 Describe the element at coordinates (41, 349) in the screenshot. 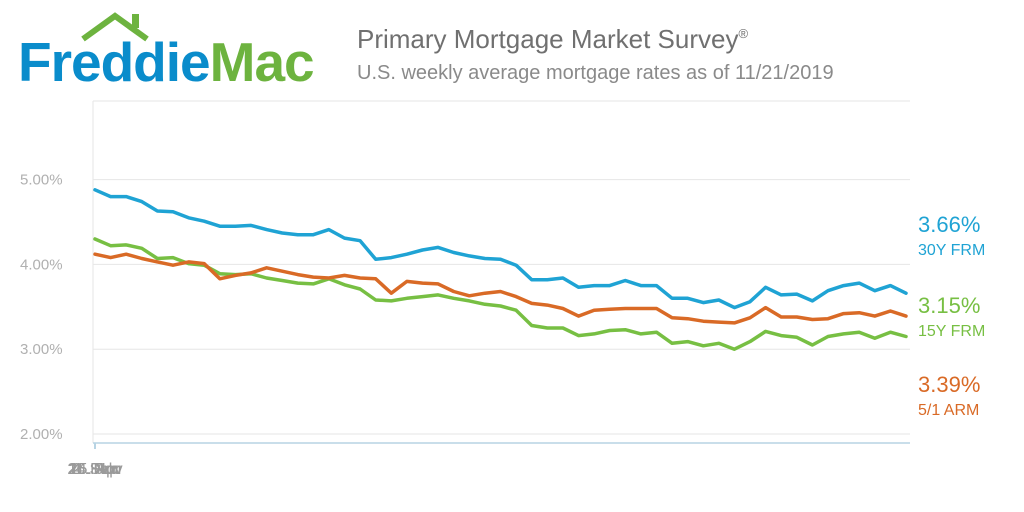

I see `y-tick-label: 3.00%` at that location.